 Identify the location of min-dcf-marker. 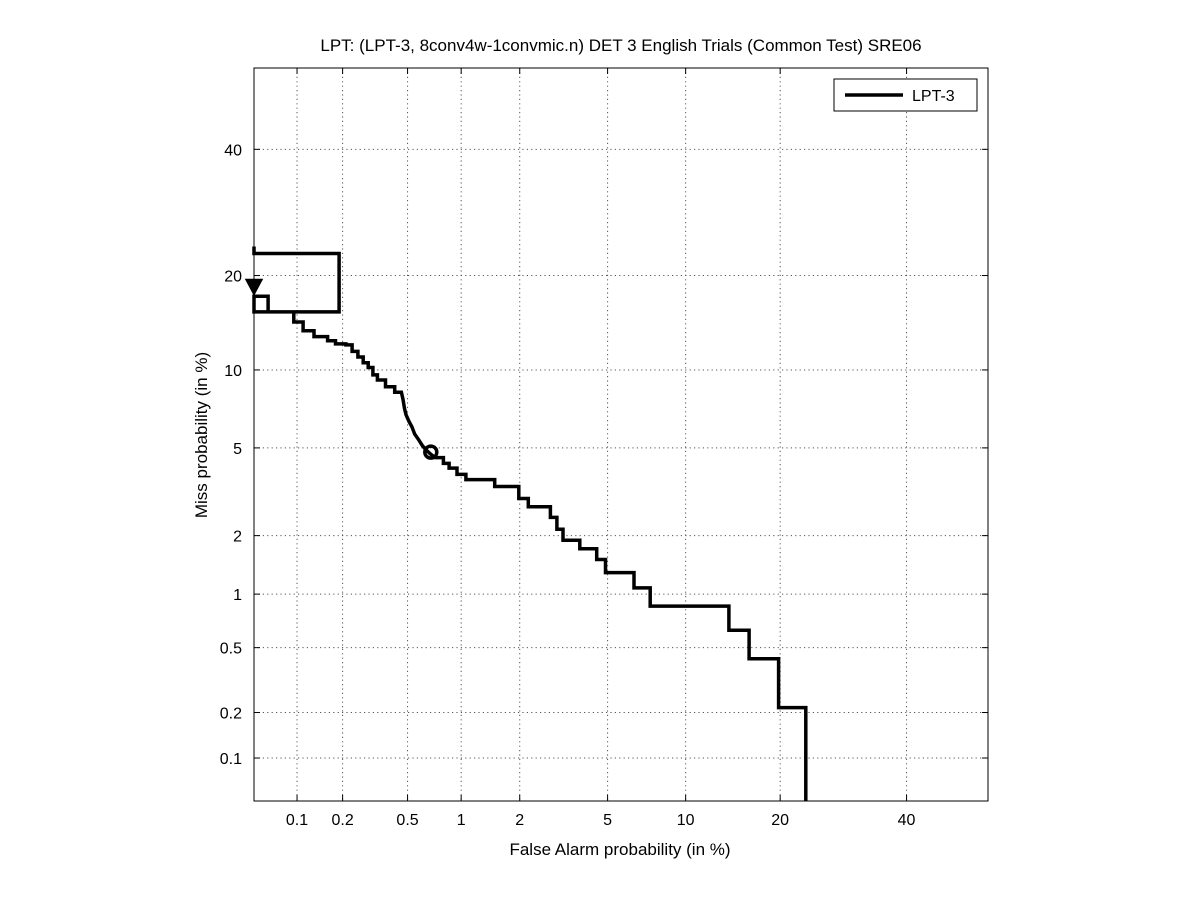
(431, 452).